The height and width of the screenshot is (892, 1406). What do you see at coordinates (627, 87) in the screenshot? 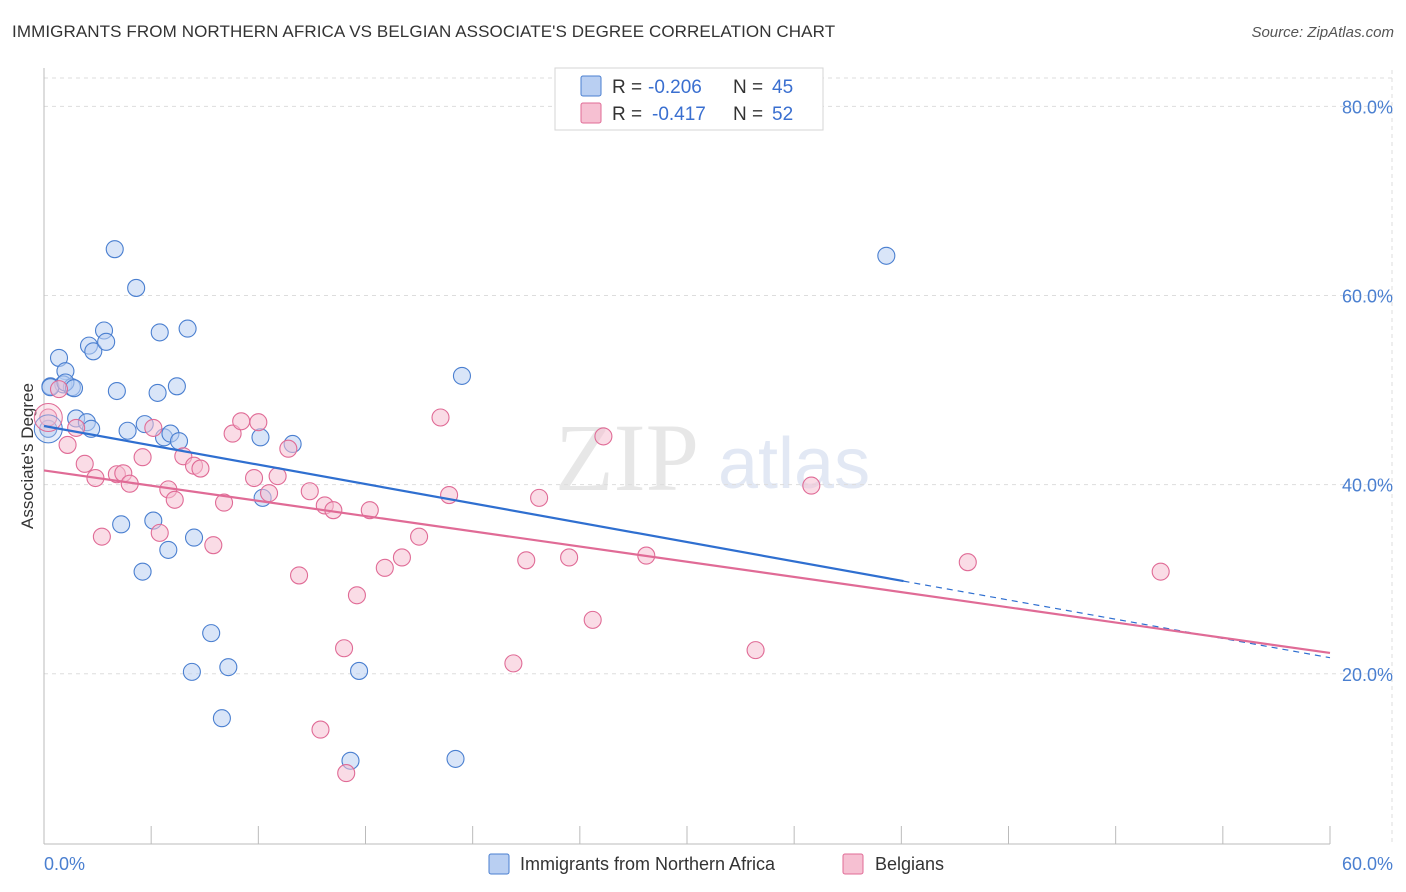
I see `legend-r-label-blue: R =` at bounding box center [627, 87].